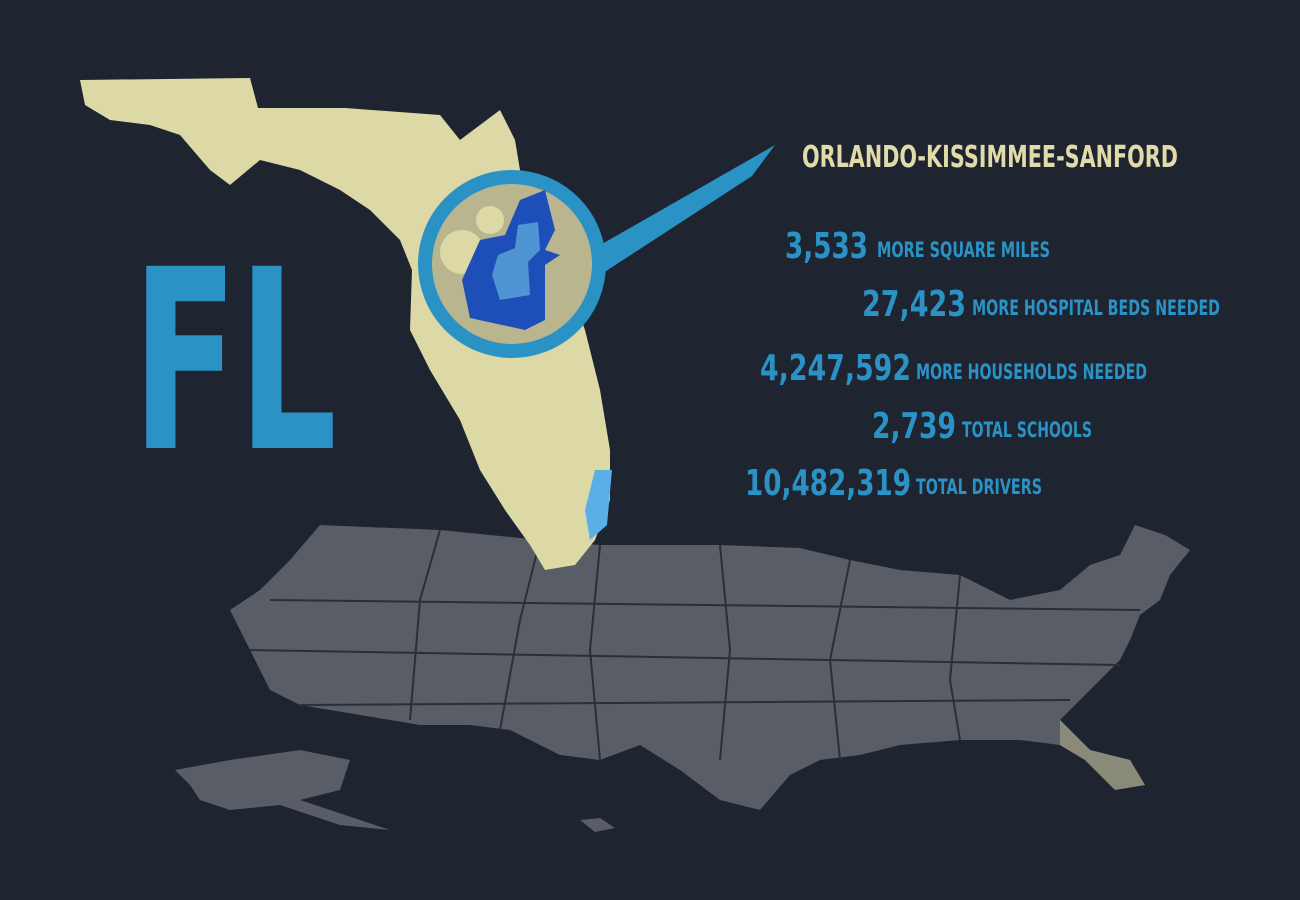 This screenshot has width=1300, height=900. I want to click on callout-pointer, so click(685, 210).